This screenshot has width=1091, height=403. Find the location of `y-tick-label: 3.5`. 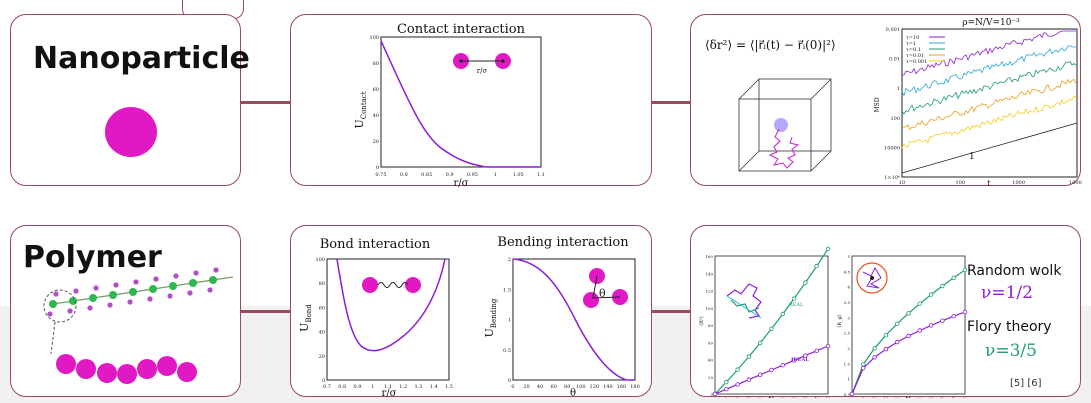

y-tick-label: 3.5 is located at coordinates (847, 302).